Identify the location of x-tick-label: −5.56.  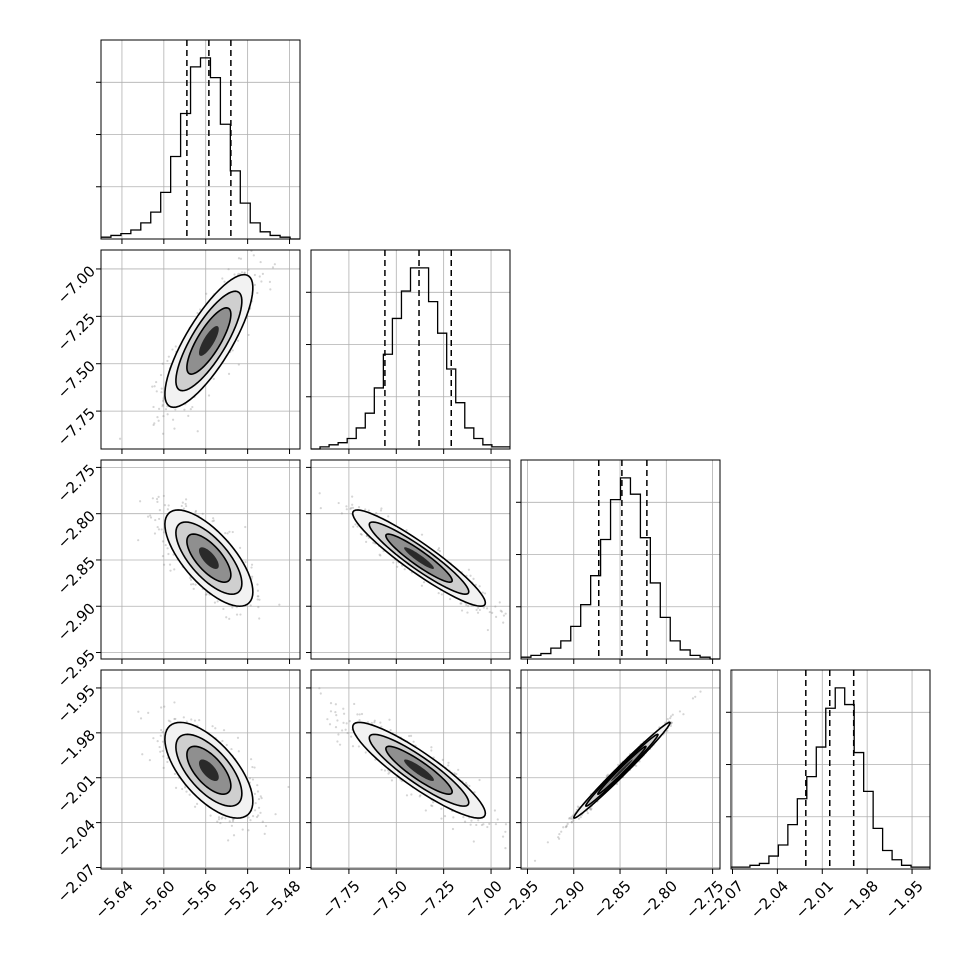
(197, 899).